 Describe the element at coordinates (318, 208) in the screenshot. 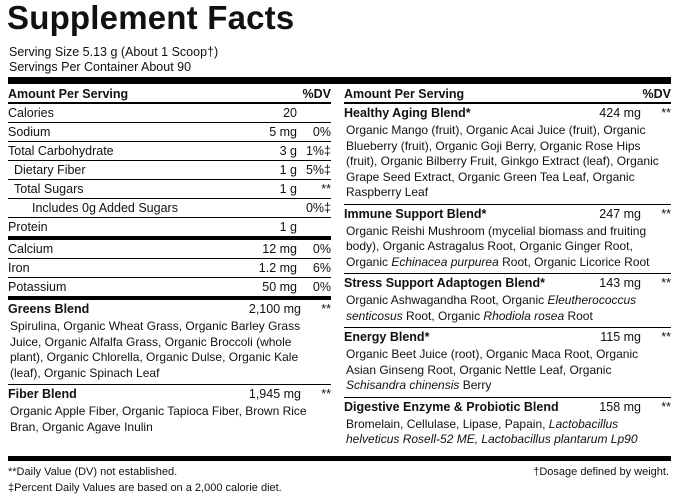

I see `nutrient-dv: 0%‡` at that location.